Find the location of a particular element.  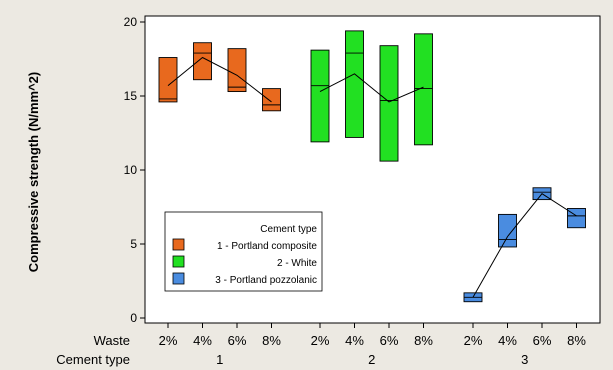

y-axis: 0 5 10 15 20 is located at coordinates (134, 170).